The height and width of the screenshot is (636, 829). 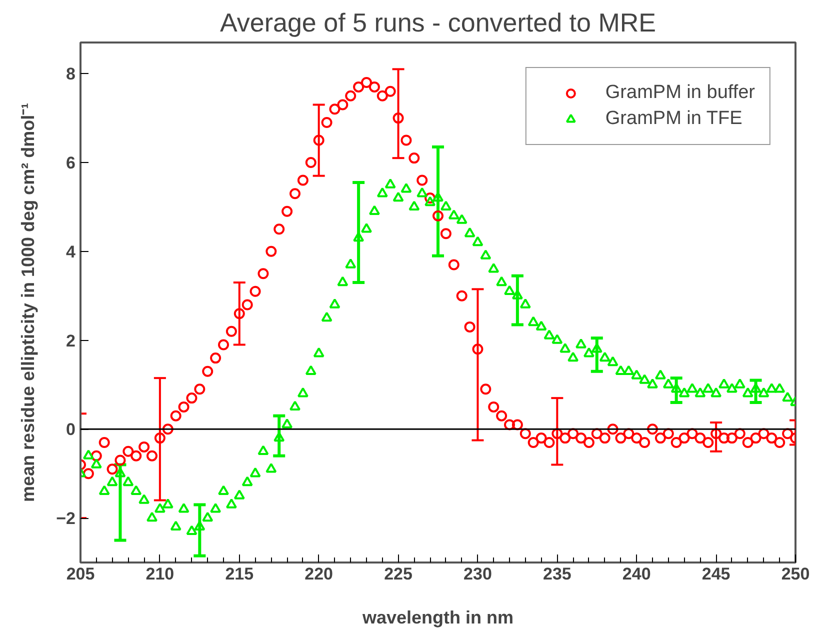 What do you see at coordinates (716, 574) in the screenshot?
I see `x-tick-label: 245` at bounding box center [716, 574].